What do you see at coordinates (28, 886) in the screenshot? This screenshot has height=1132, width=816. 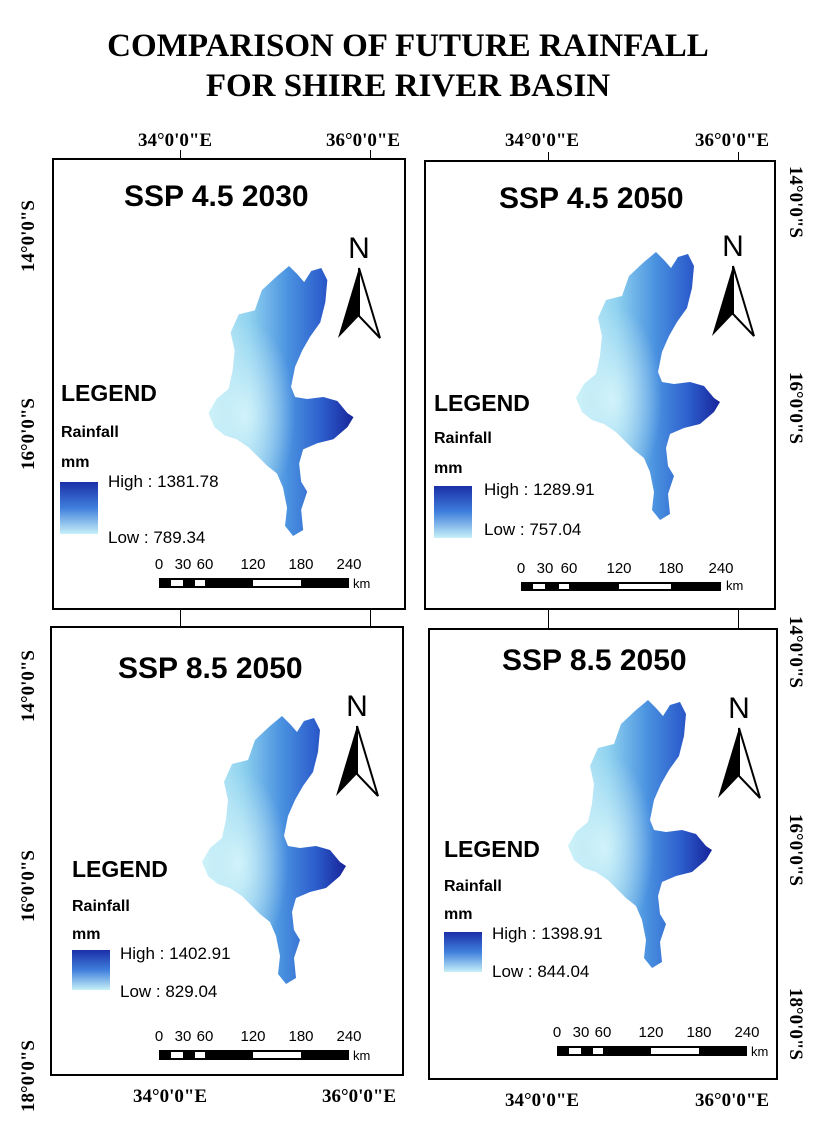 I see `lat-label-16s-left-bottom: 16°0'0"S` at bounding box center [28, 886].